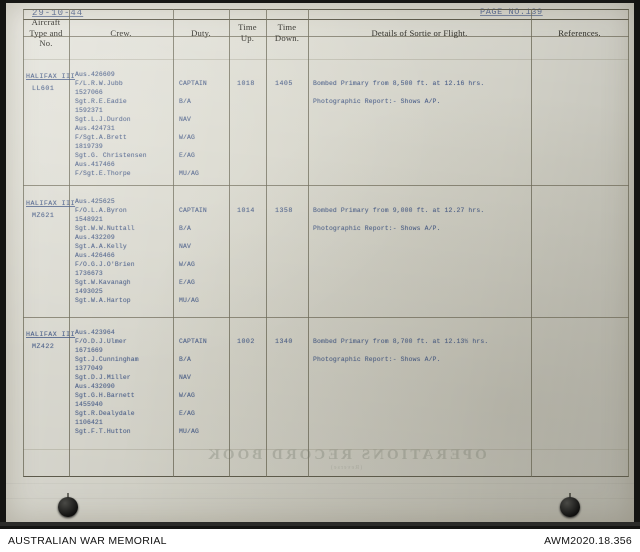  I want to click on crew-service-no: 1736673, so click(89, 273).